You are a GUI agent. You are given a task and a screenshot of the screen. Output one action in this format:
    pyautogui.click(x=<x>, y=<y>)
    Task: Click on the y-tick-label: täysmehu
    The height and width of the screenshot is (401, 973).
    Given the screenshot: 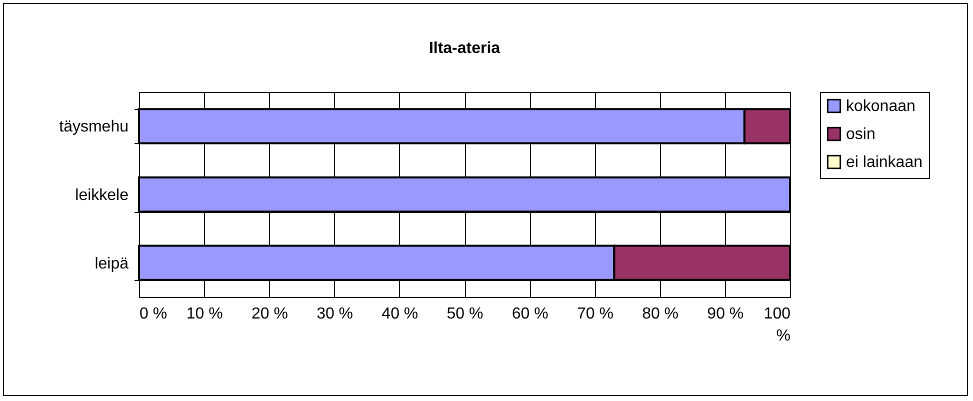 What is the action you would take?
    pyautogui.click(x=93, y=127)
    